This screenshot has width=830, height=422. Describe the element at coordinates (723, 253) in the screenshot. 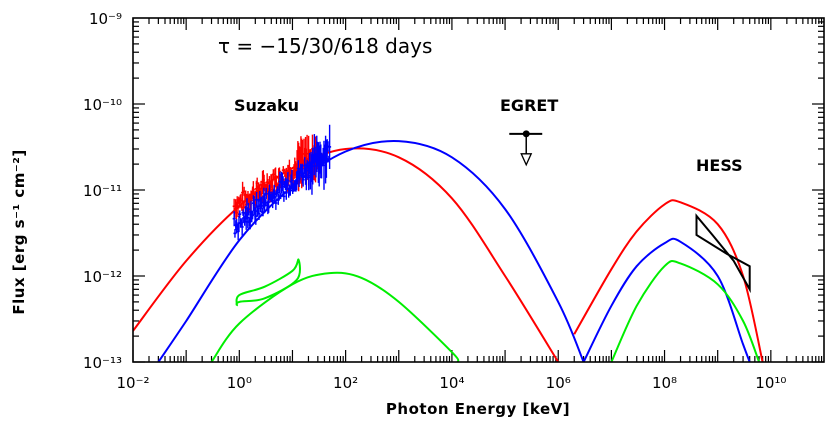

I see `hess-bowtie` at that location.